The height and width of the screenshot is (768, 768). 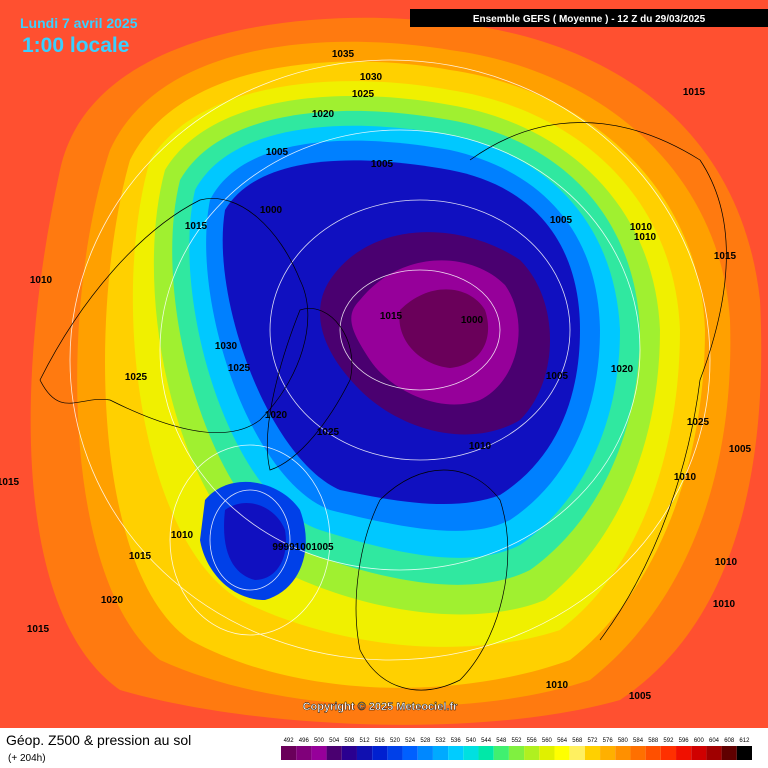 I want to click on colorbar-label: 524, so click(x=410, y=741).